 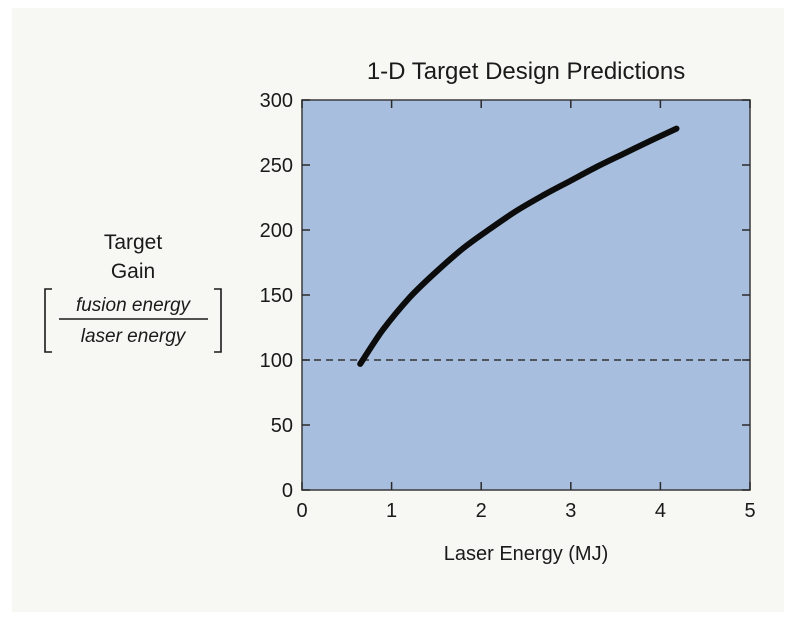 What do you see at coordinates (276, 361) in the screenshot?
I see `y-tick-label: 100` at bounding box center [276, 361].